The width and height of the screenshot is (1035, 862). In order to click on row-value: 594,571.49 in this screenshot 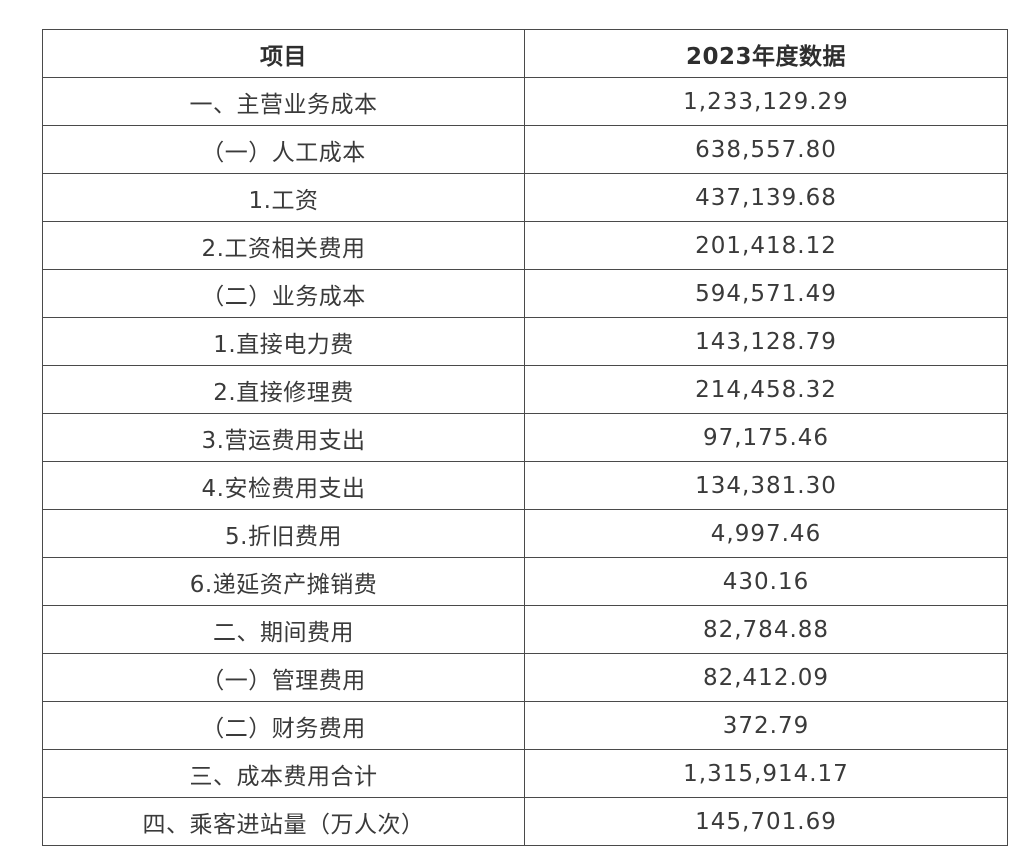, I will do `click(766, 293)`.